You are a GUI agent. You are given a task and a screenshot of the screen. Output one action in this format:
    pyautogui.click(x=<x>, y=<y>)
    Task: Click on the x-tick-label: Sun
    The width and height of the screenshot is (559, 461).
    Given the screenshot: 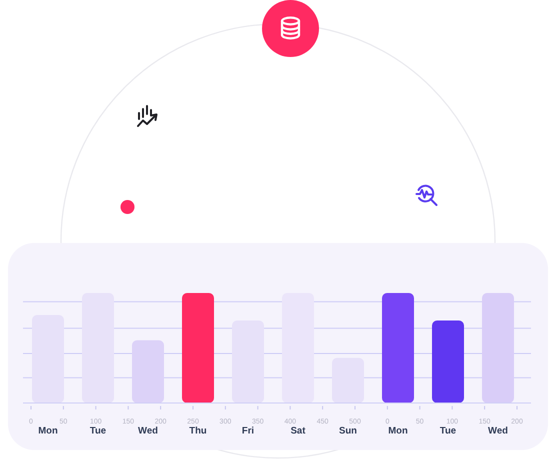 What is the action you would take?
    pyautogui.click(x=348, y=431)
    